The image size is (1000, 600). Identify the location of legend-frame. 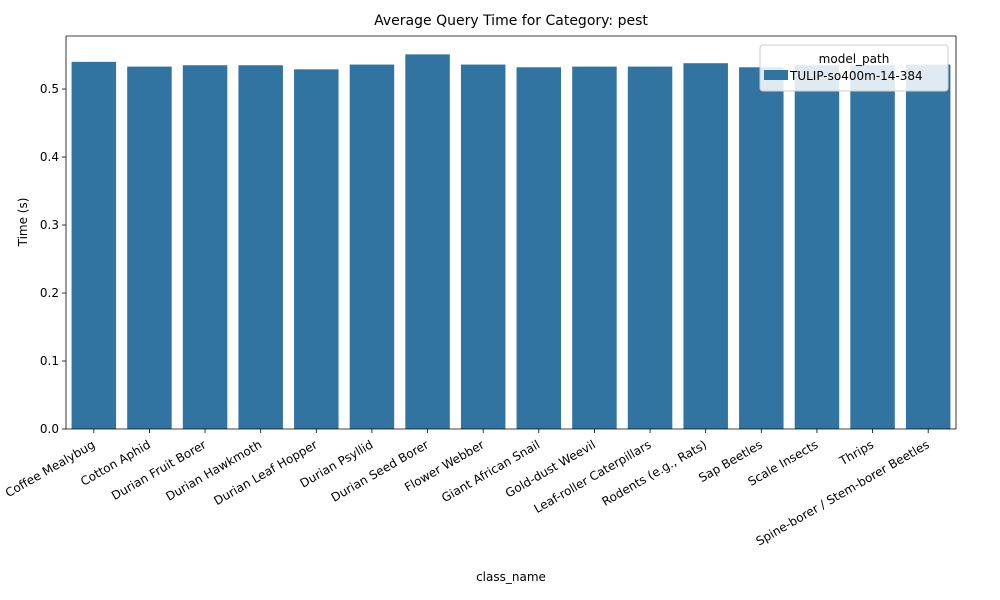
(854, 68).